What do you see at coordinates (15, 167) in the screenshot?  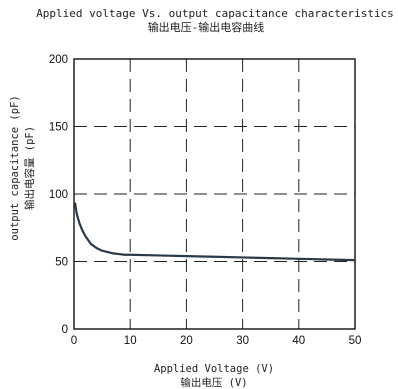 I see `y-axis-label: output capacitance (pF)` at bounding box center [15, 167].